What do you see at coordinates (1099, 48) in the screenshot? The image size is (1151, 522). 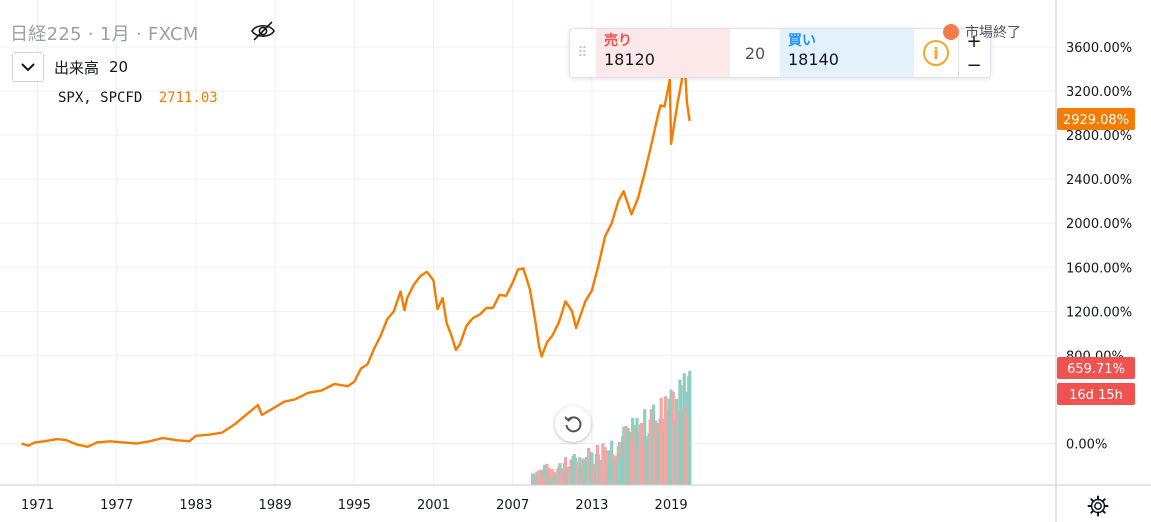 I see `y-tick-label: 3600.00%` at bounding box center [1099, 48].